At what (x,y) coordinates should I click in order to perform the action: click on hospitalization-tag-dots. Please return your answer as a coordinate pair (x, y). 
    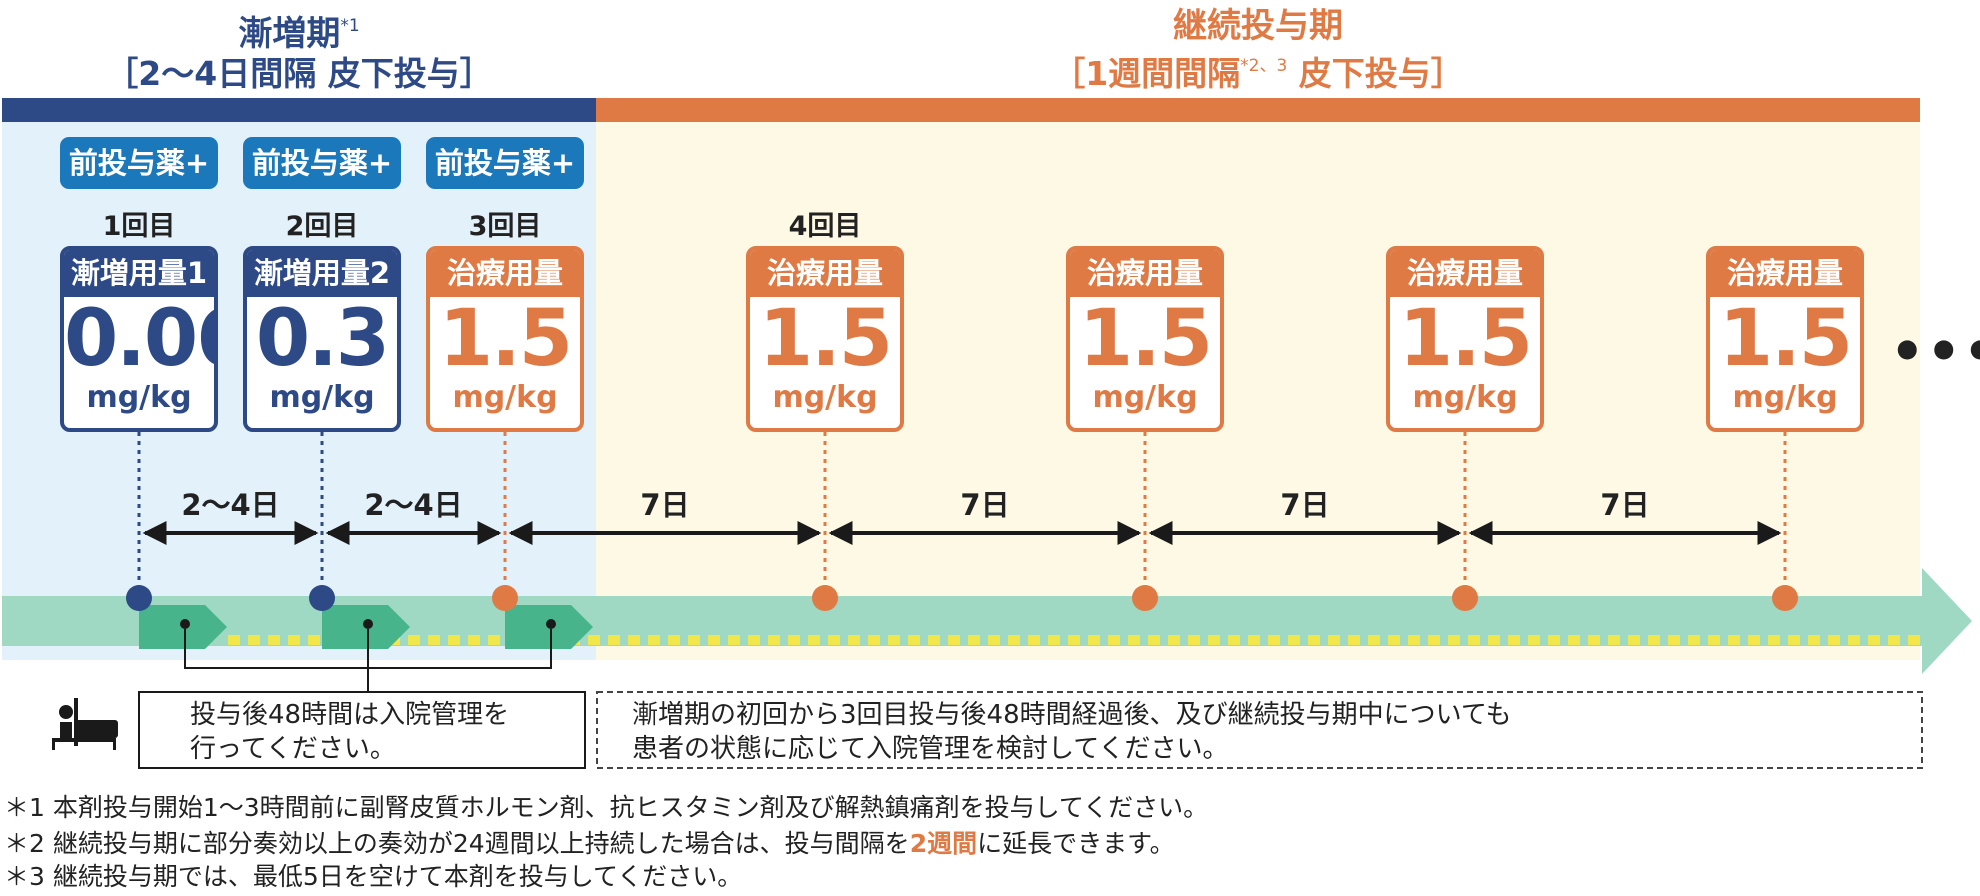
    Looking at the image, I should click on (368, 624).